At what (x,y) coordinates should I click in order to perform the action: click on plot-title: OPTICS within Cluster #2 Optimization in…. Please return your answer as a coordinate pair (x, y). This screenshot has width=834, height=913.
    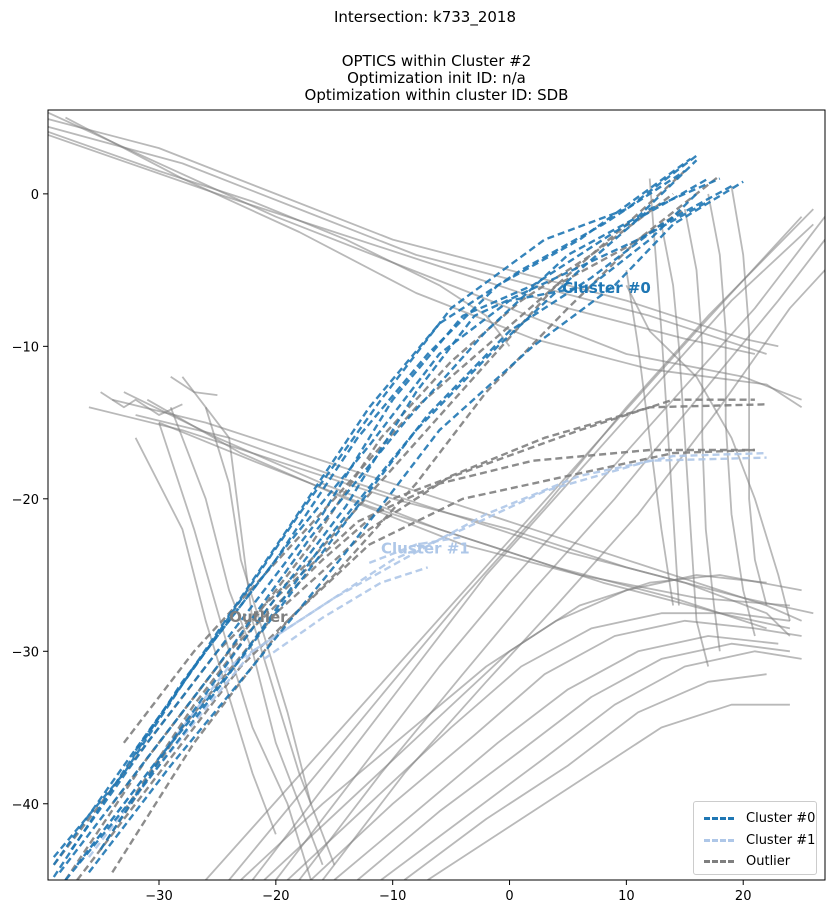
    Looking at the image, I should click on (436, 78).